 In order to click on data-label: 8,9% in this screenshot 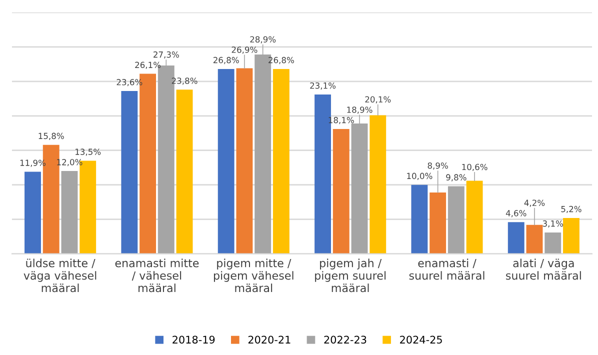, I will do `click(438, 166)`.